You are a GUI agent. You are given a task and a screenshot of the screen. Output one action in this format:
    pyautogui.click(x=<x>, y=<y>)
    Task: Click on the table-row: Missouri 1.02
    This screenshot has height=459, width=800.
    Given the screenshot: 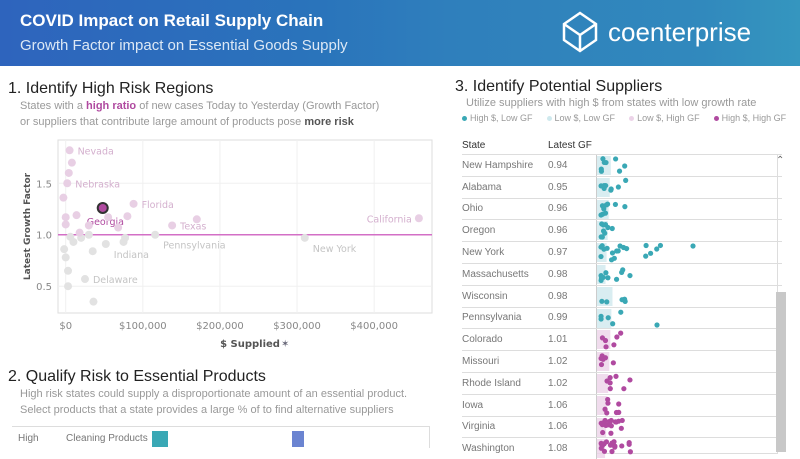 What is the action you would take?
    pyautogui.click(x=622, y=361)
    